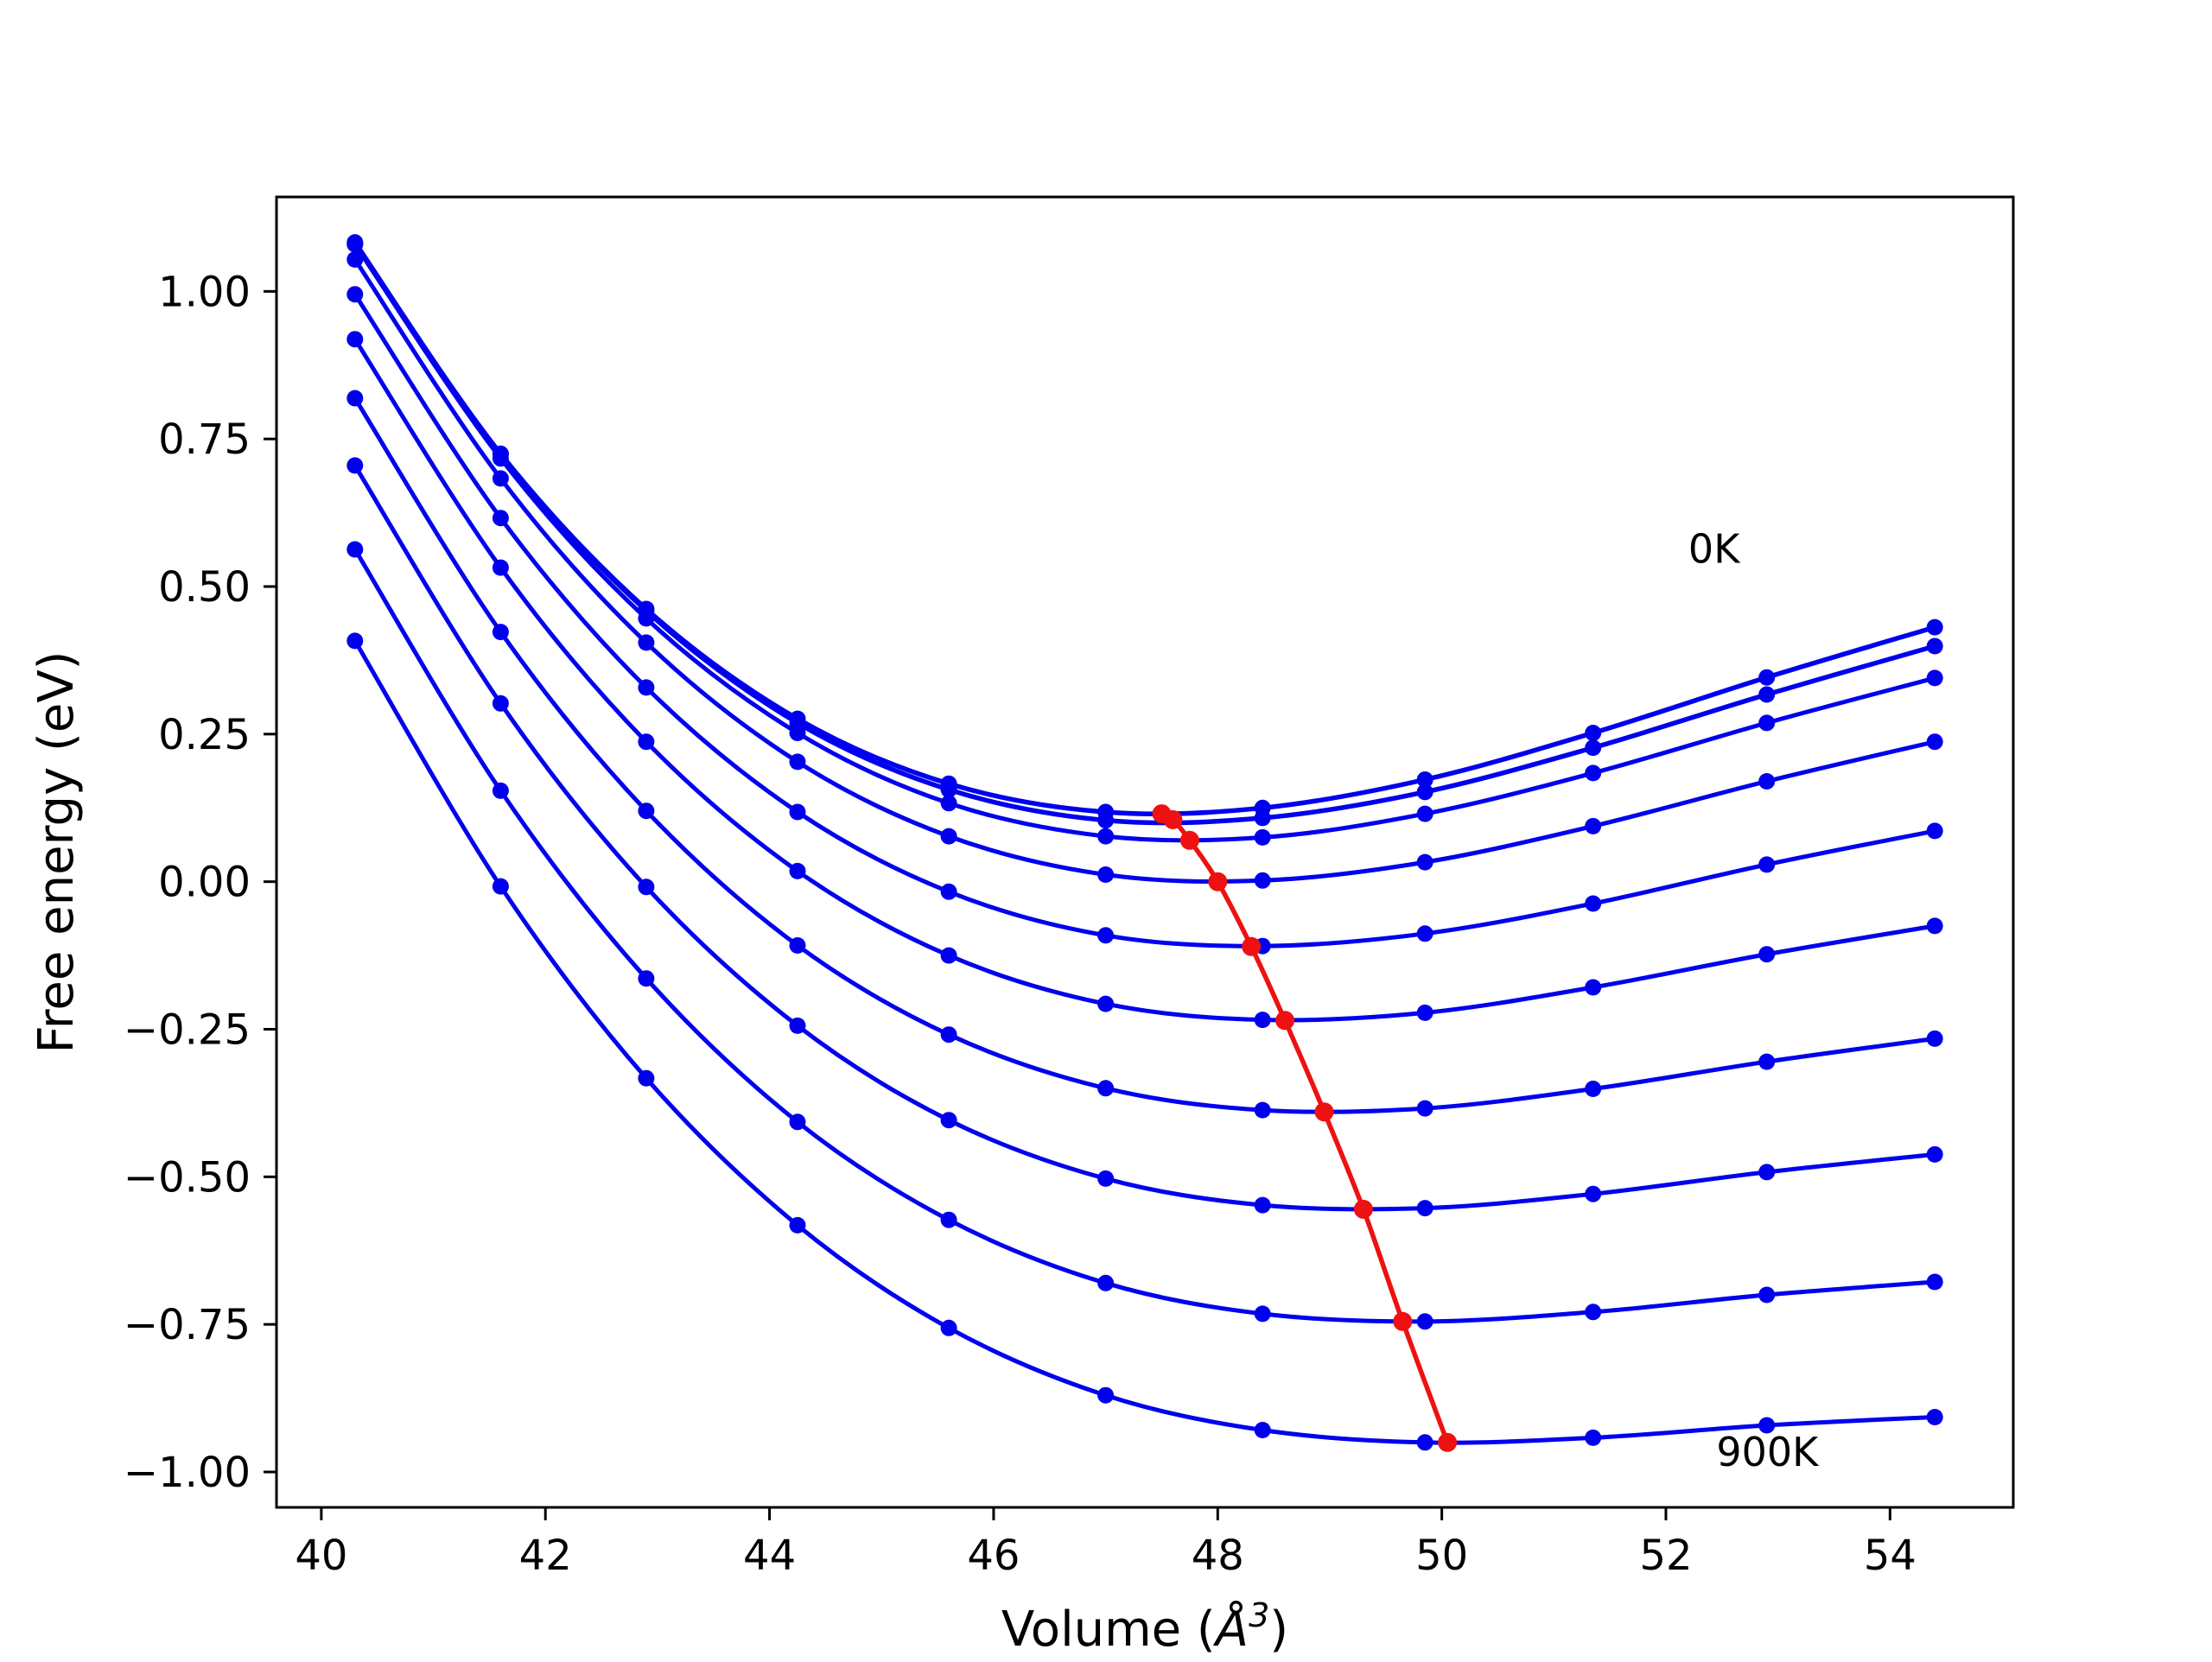 The image size is (2212, 1662). Describe the element at coordinates (1768, 1452) in the screenshot. I see `annotation-900K: 900K` at that location.